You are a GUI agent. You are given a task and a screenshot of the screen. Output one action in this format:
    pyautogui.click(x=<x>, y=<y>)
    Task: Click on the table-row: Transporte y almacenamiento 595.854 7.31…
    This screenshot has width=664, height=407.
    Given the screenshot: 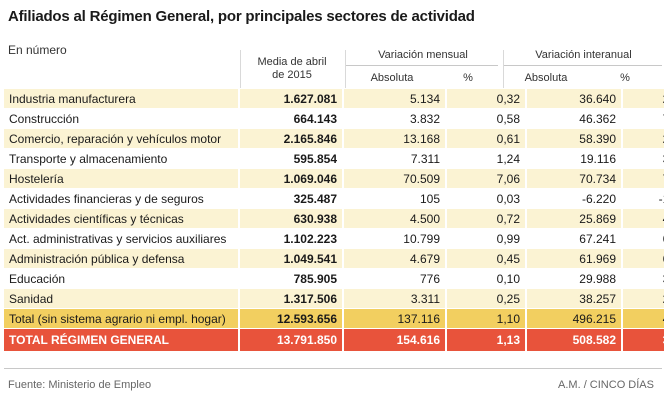 What is the action you would take?
    pyautogui.click(x=334, y=158)
    